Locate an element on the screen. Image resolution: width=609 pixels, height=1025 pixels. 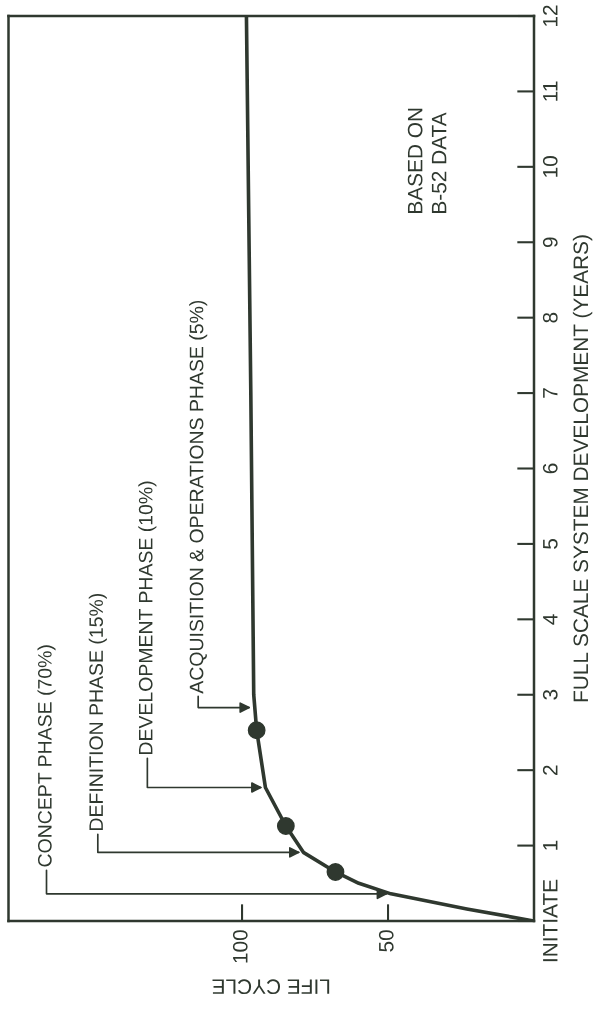
x-tick-label: 50 is located at coordinates (386, 941).